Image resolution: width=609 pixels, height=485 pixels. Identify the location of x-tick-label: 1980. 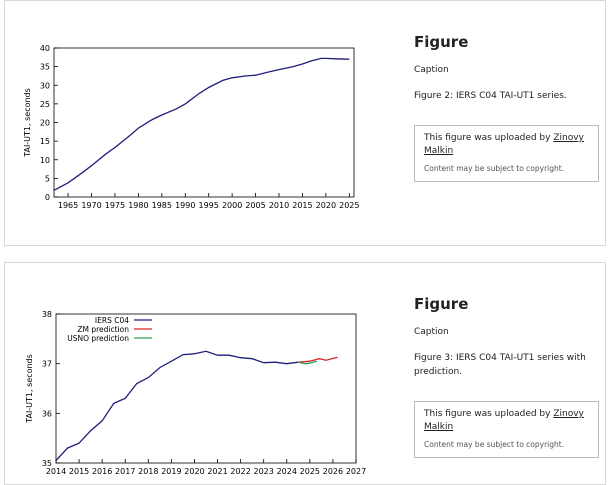
(138, 205).